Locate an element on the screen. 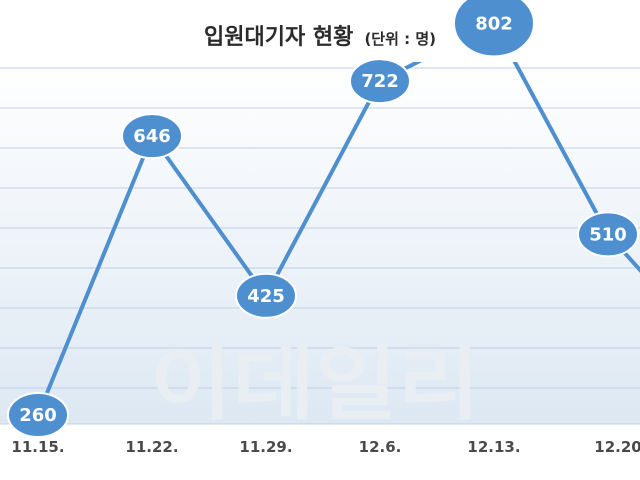 Image resolution: width=640 pixels, height=480 pixels. x-tick-label: 11.15. is located at coordinates (37, 447).